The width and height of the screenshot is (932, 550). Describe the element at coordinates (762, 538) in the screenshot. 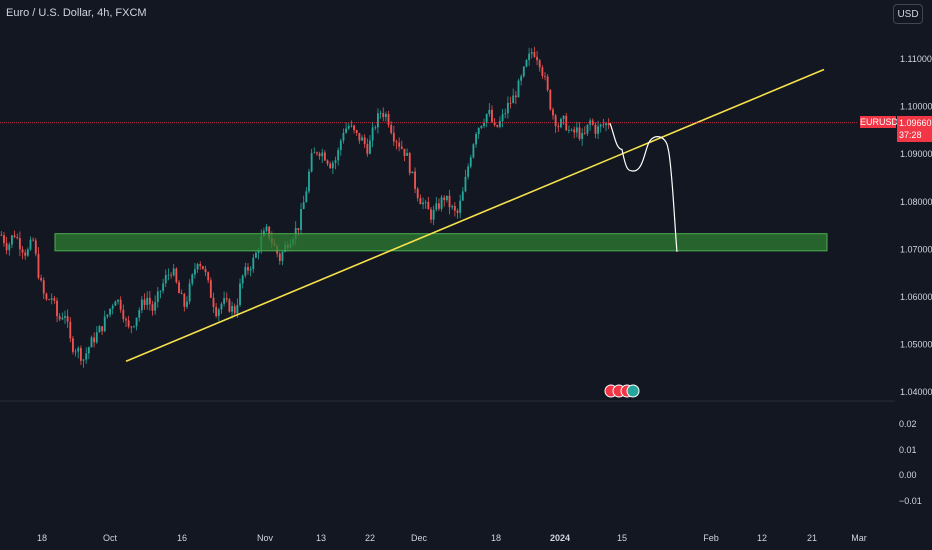

I see `time-axis-label: 12` at that location.